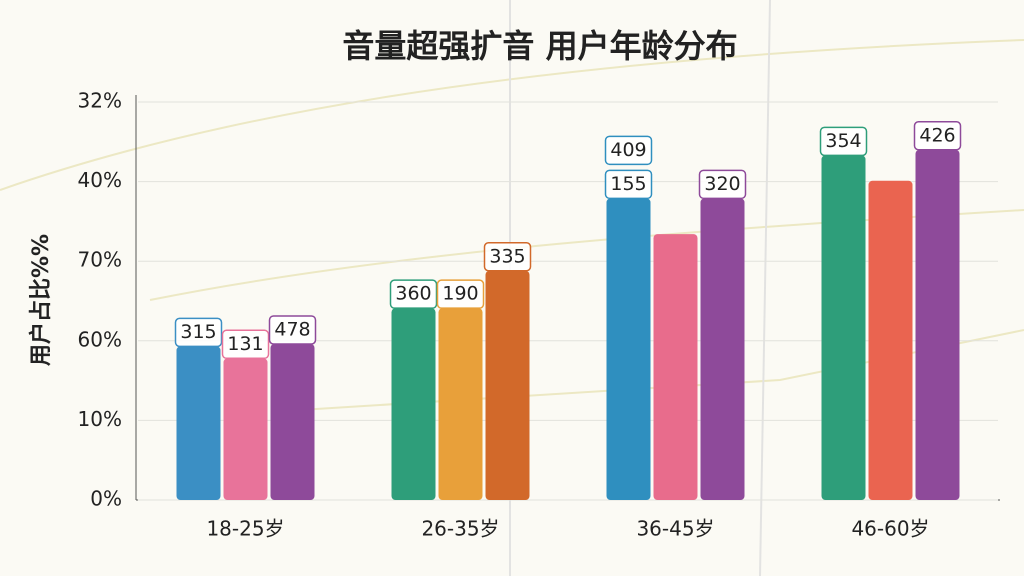  I want to click on data-label: 409, so click(628, 150).